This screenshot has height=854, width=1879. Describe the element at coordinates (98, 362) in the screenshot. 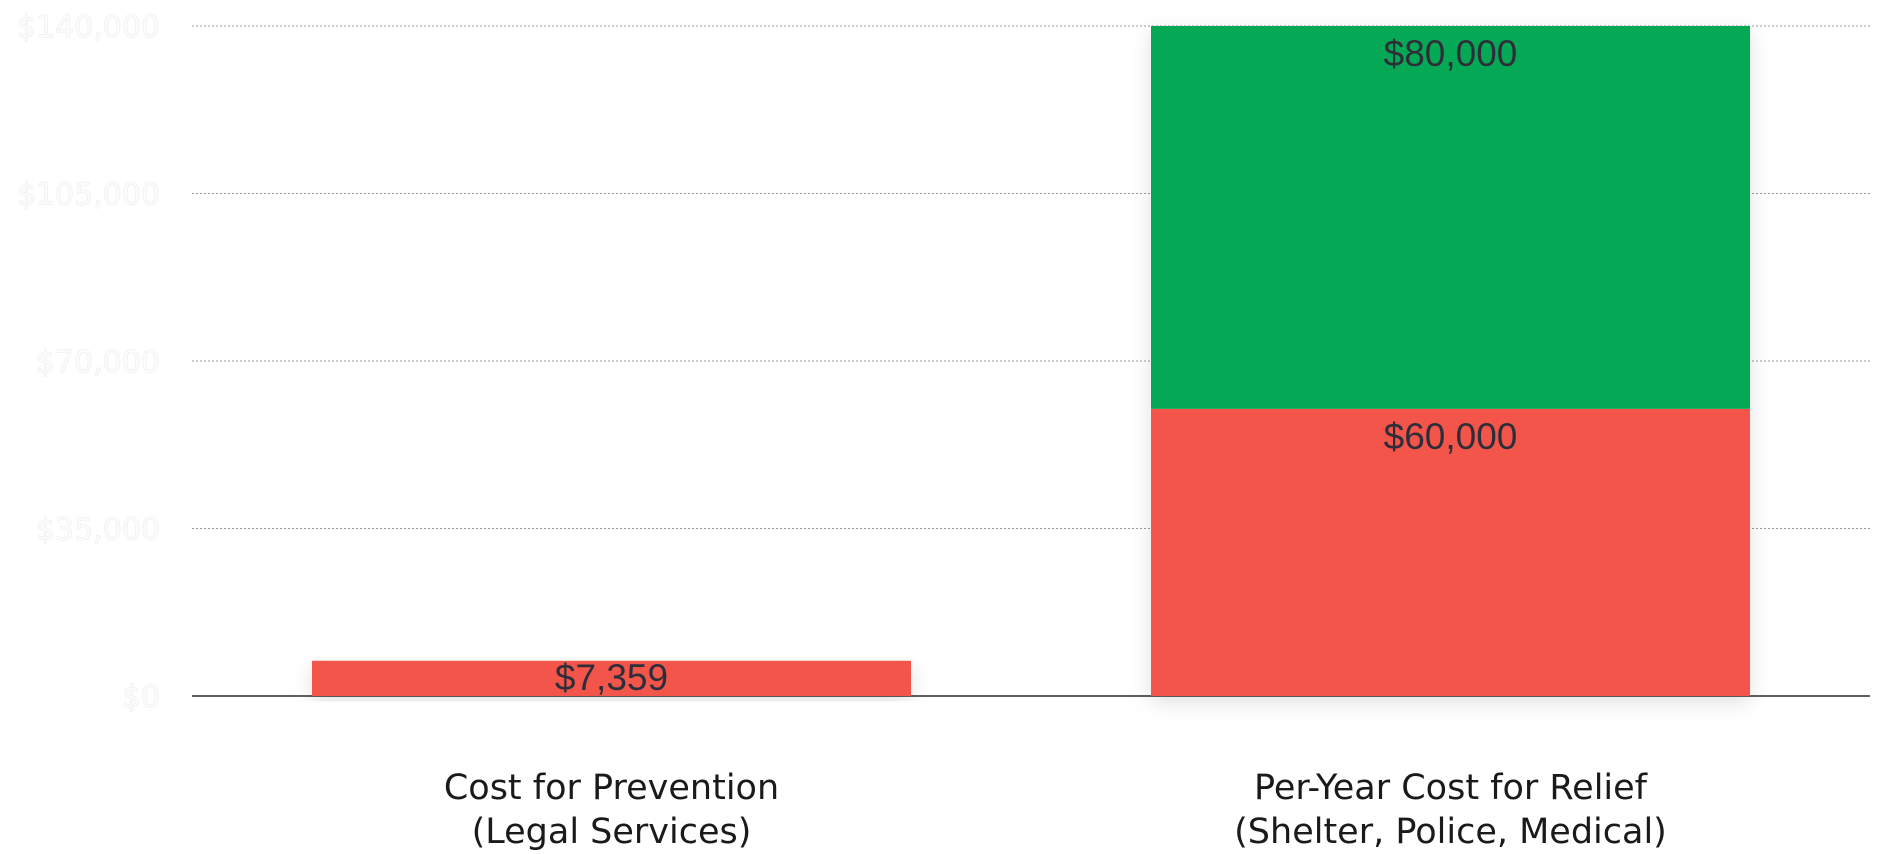

I see `y-tick-label: $70,000` at that location.